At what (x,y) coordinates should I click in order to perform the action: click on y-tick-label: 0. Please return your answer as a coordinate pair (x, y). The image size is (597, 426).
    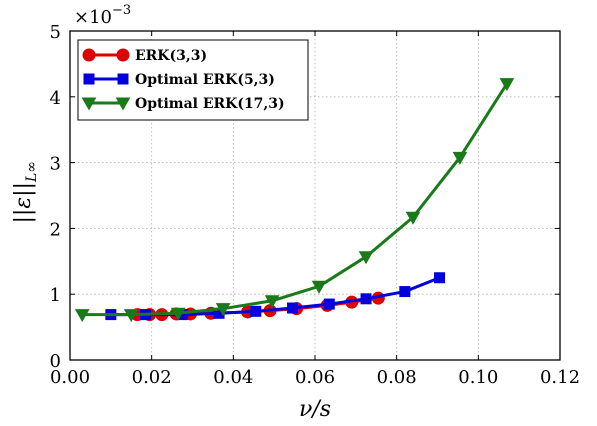
    Looking at the image, I should click on (55, 361).